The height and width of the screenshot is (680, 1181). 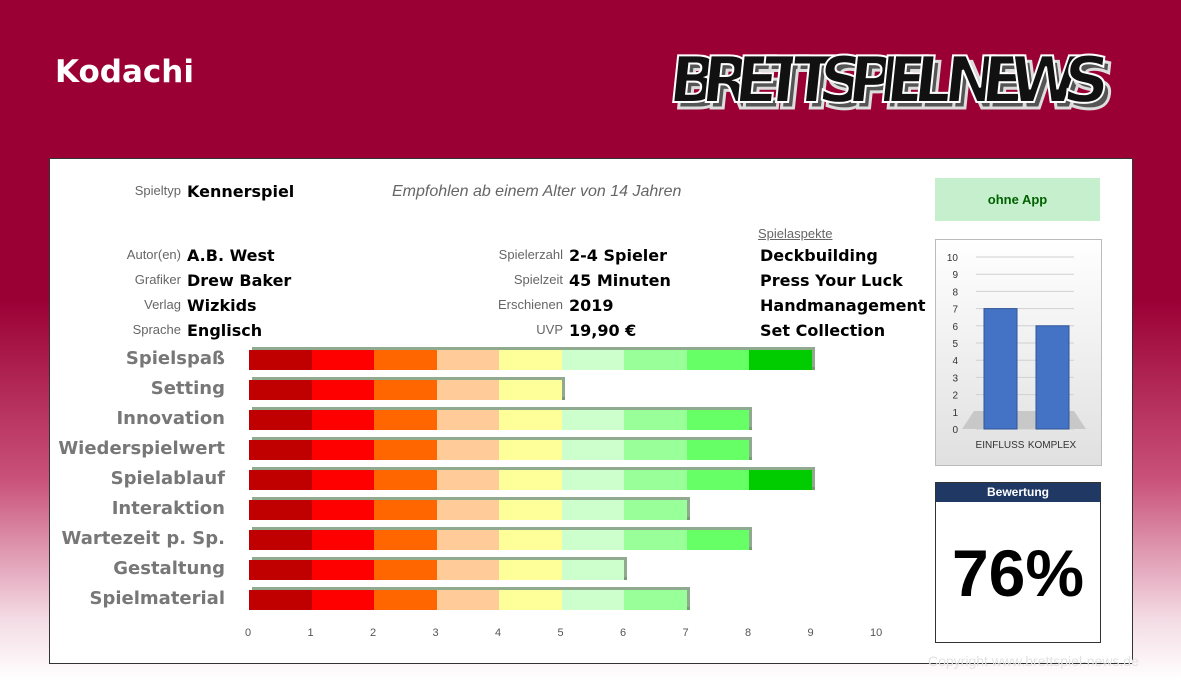 I want to click on category-label: Setting, so click(x=187, y=388).